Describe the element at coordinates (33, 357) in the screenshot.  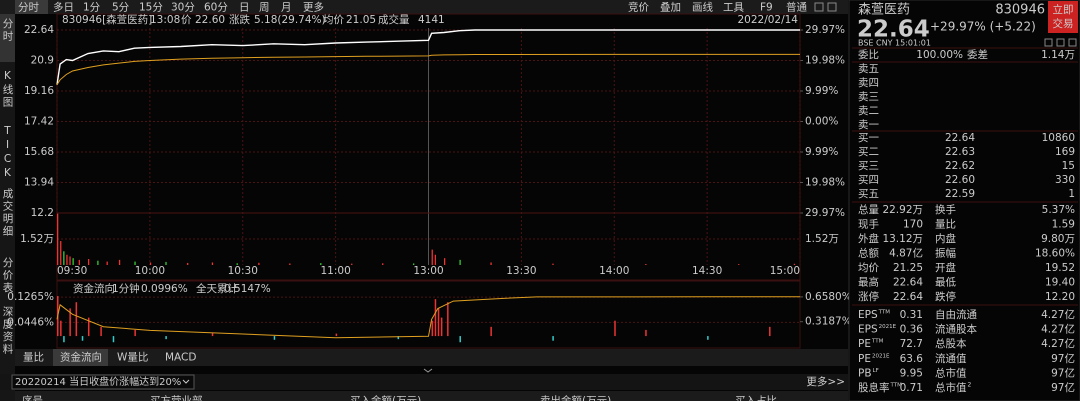
I see `bottom-tab: 量比` at that location.